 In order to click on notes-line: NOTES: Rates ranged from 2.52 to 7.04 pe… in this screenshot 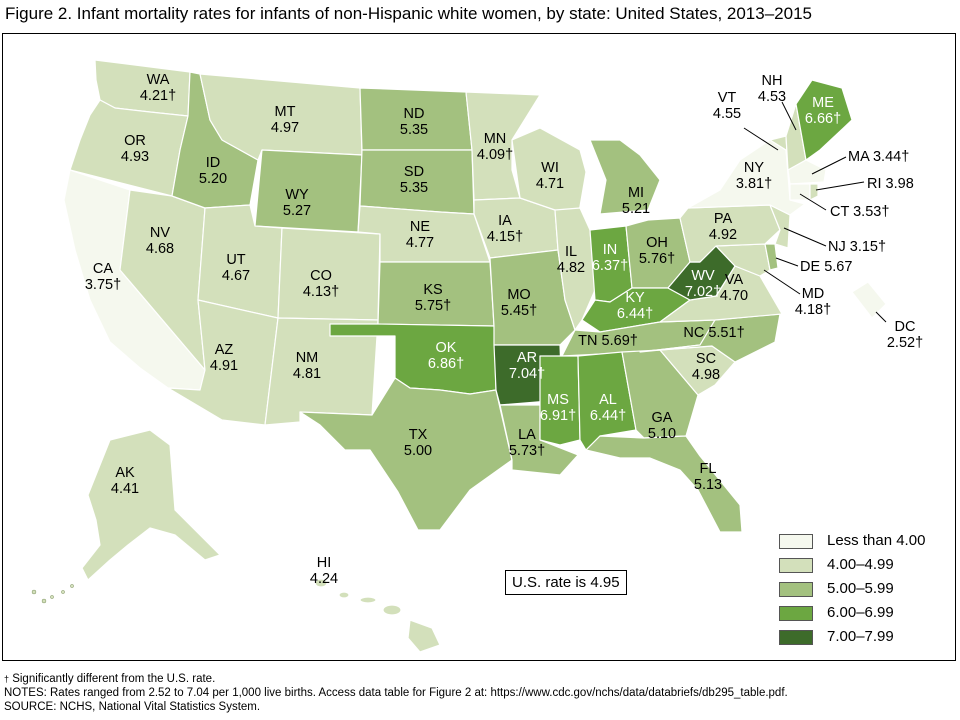, I will do `click(396, 693)`.